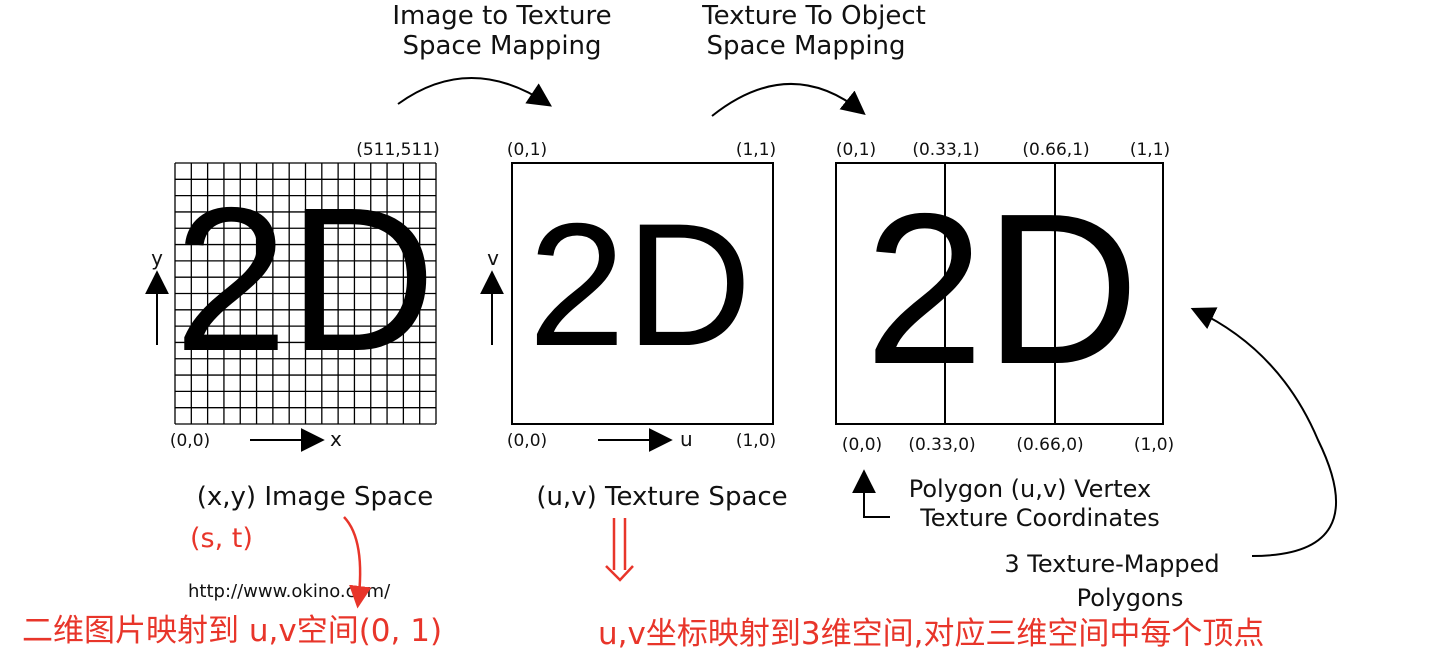 This screenshot has height=667, width=1440. Describe the element at coordinates (1150, 150) in the screenshot. I see `object-top-label-3: (1,1)` at that location.